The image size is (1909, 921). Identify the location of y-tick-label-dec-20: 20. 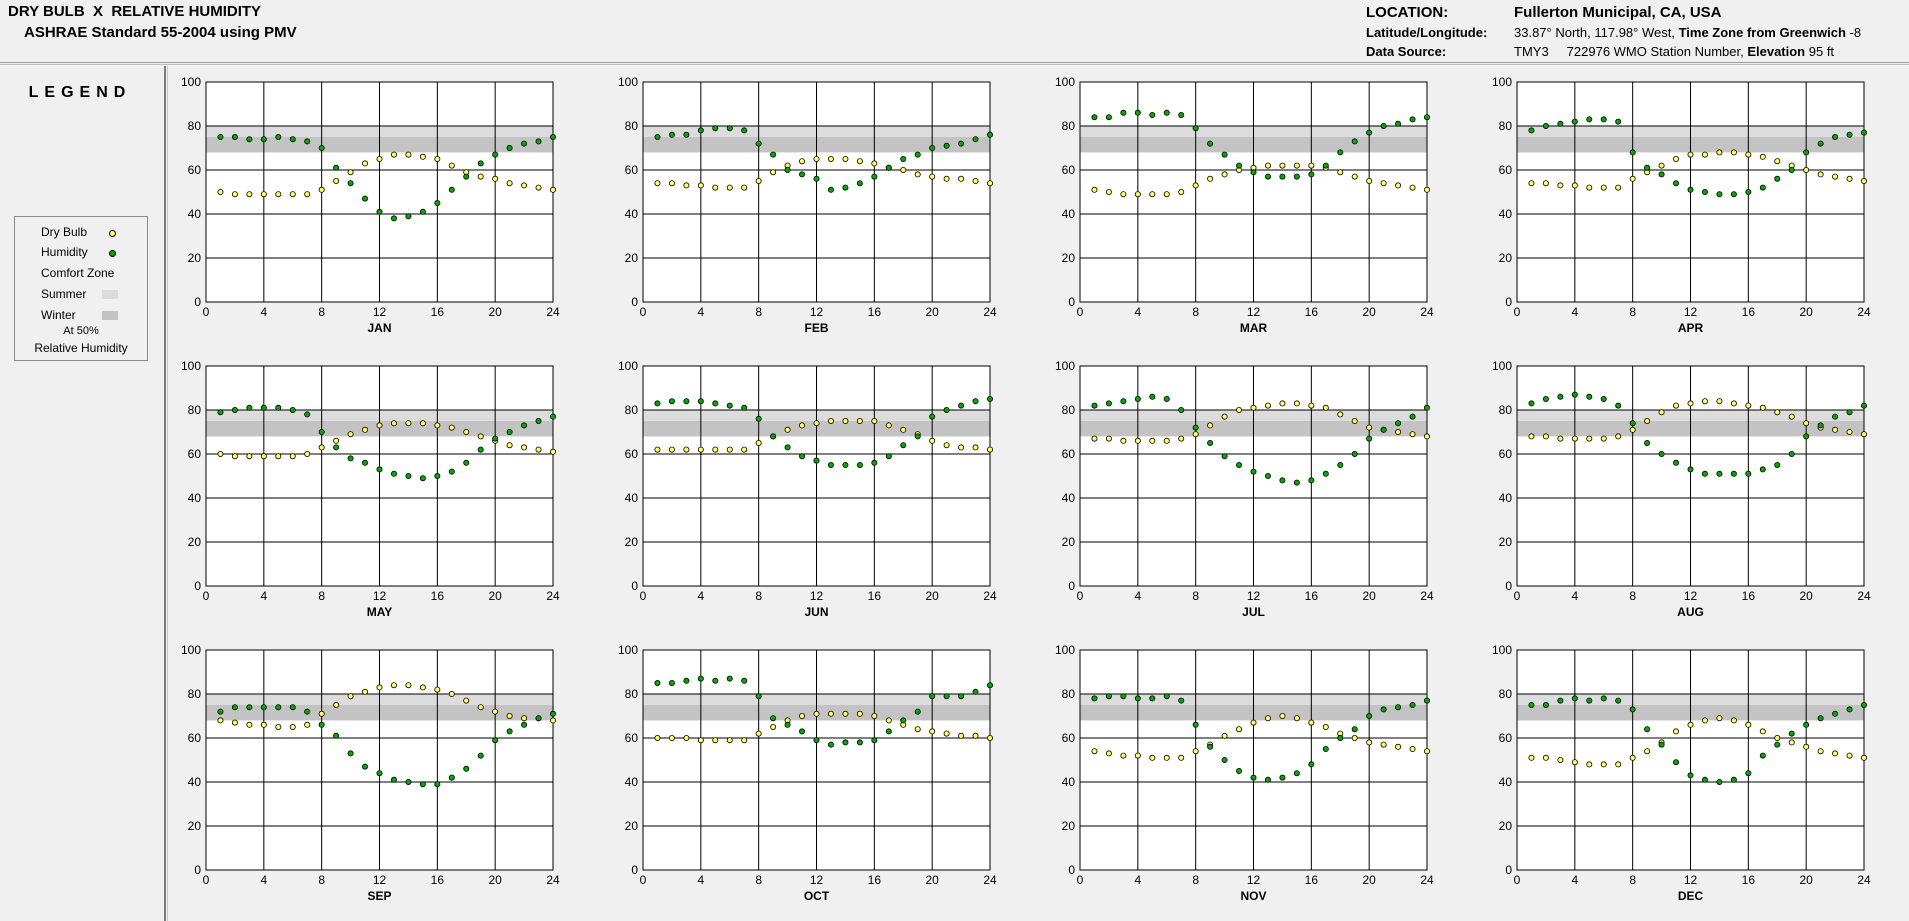
(1506, 826).